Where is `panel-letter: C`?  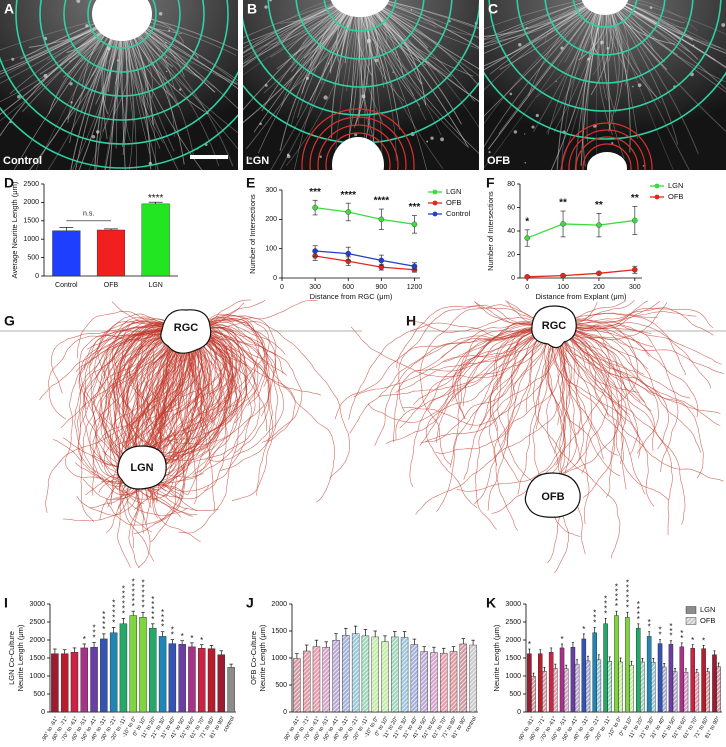
panel-letter: C is located at coordinates (493, 9).